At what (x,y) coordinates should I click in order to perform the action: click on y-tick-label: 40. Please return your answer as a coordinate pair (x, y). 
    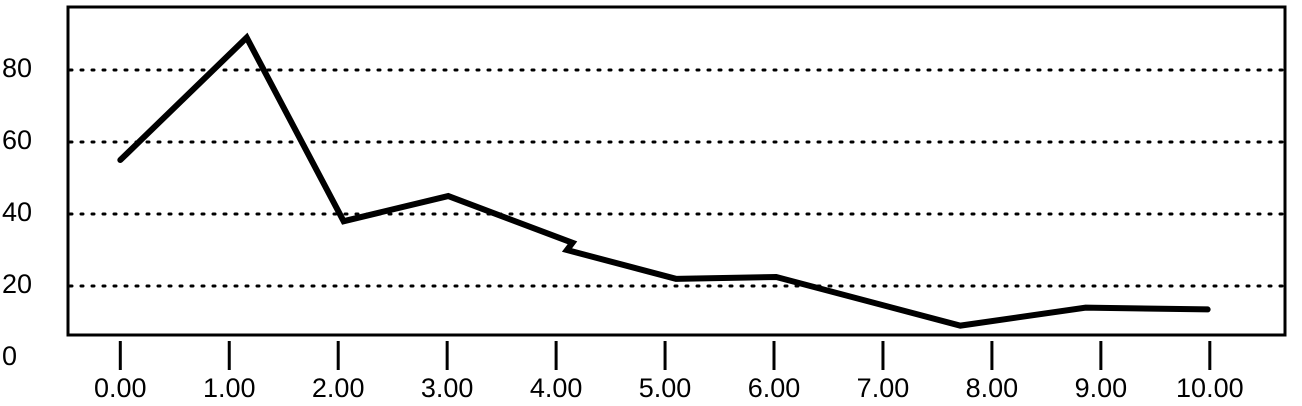
    Looking at the image, I should click on (17, 212).